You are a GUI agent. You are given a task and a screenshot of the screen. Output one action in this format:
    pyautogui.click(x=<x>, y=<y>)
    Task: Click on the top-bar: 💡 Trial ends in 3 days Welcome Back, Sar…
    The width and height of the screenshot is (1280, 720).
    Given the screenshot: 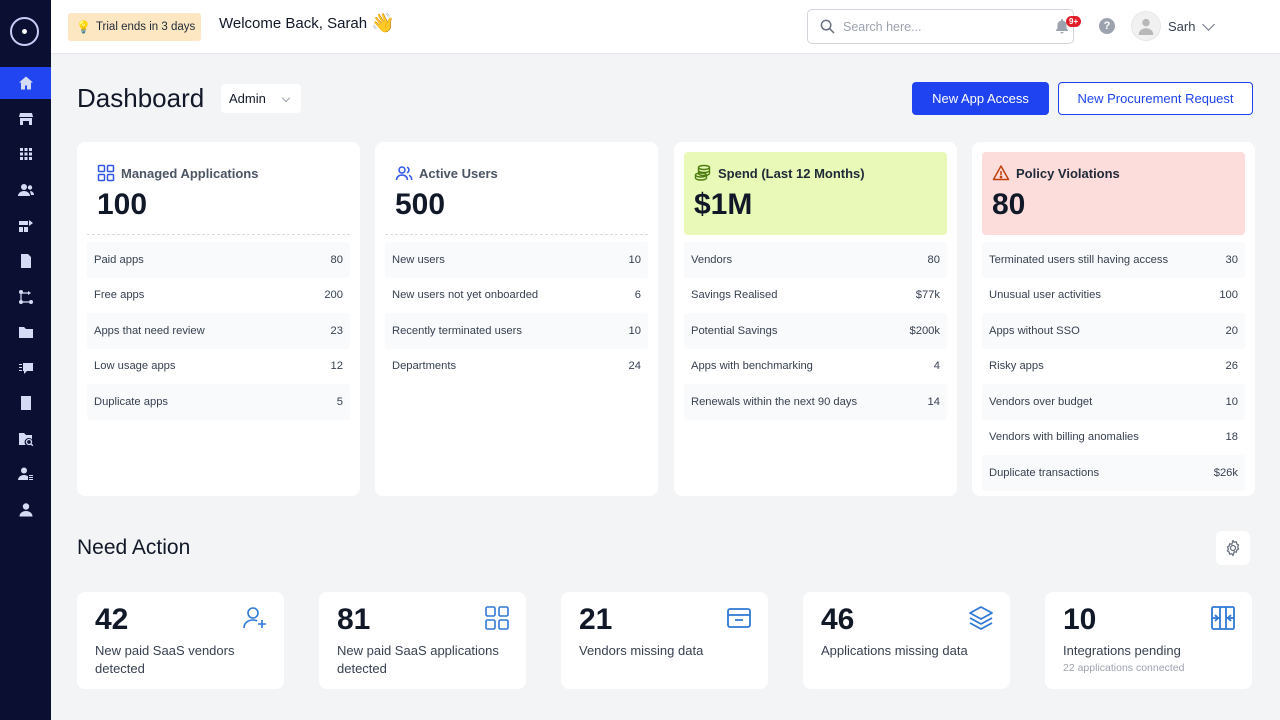 What is the action you would take?
    pyautogui.click(x=665, y=27)
    